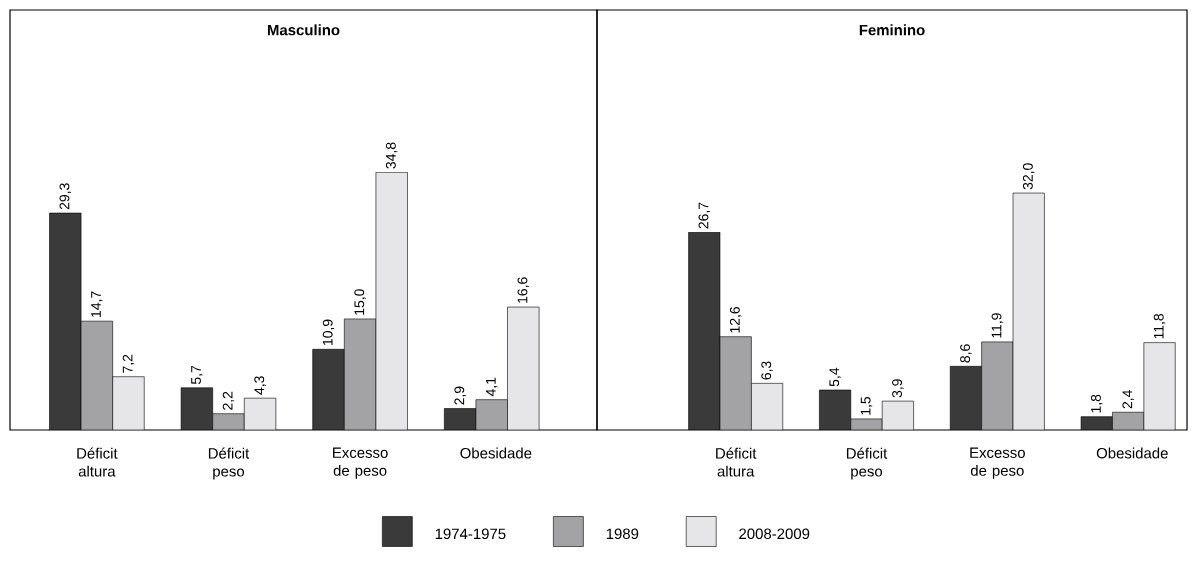 This screenshot has height=581, width=1197. What do you see at coordinates (97, 304) in the screenshot?
I see `data-label: 14,7` at bounding box center [97, 304].